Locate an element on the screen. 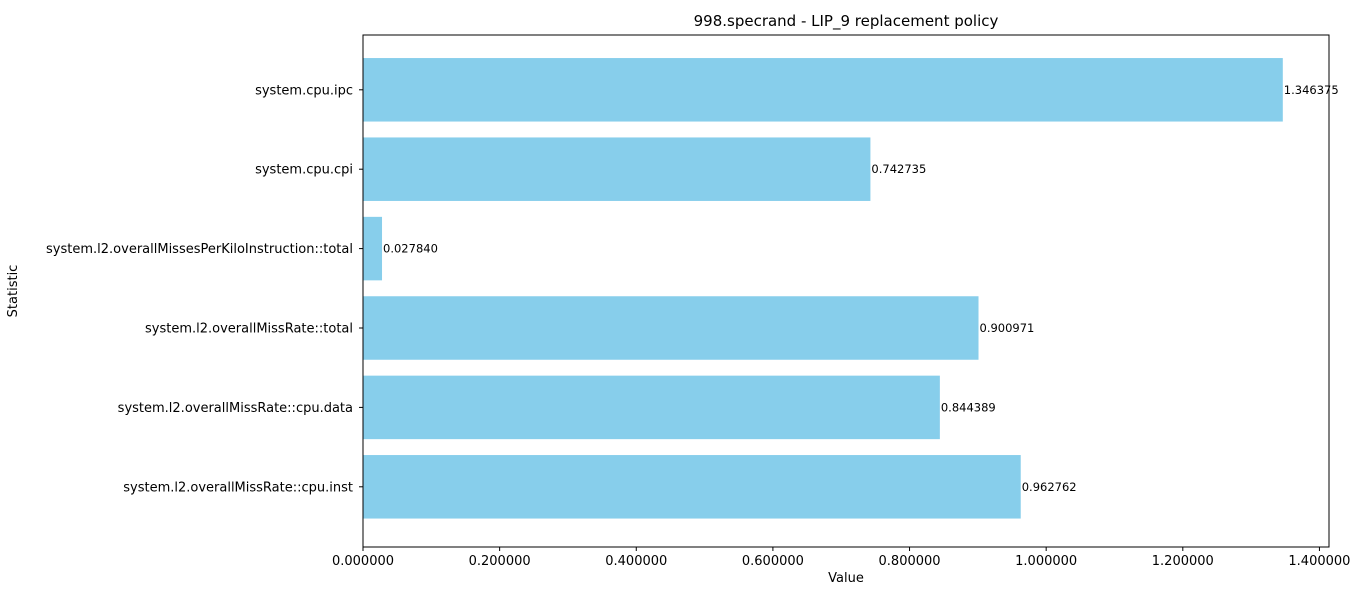  y-tick-label: system.cpu.ipc is located at coordinates (304, 90).